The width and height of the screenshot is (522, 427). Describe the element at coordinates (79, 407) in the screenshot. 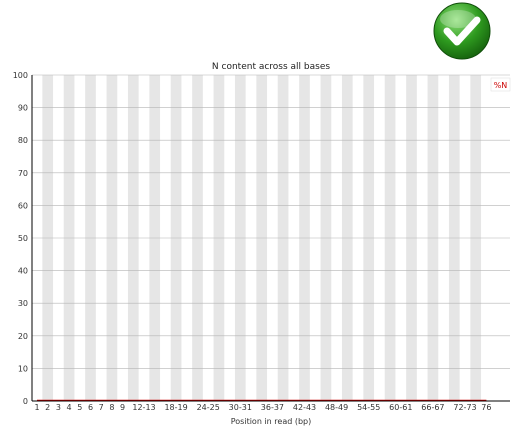

I see `x-tick-label: 5` at that location.